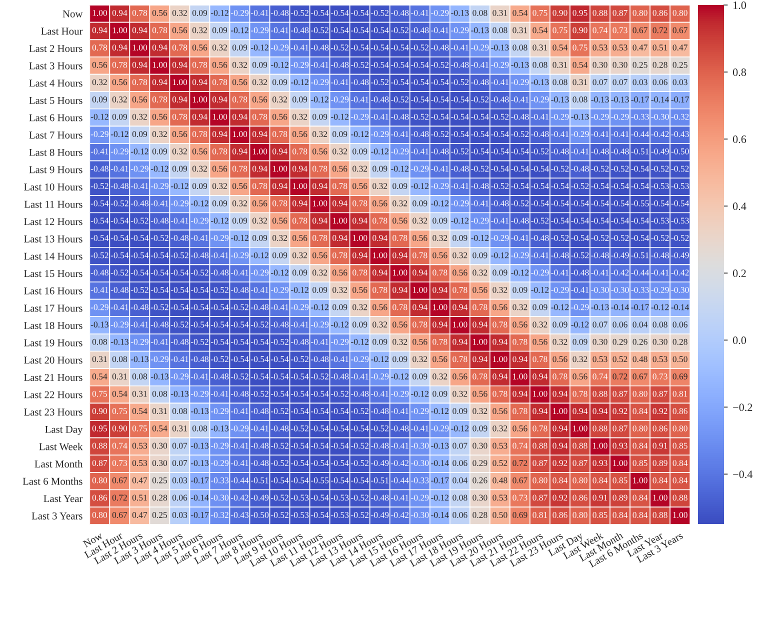 The width and height of the screenshot is (760, 628). Describe the element at coordinates (640, 134) in the screenshot. I see `data-label: -0.44` at that location.